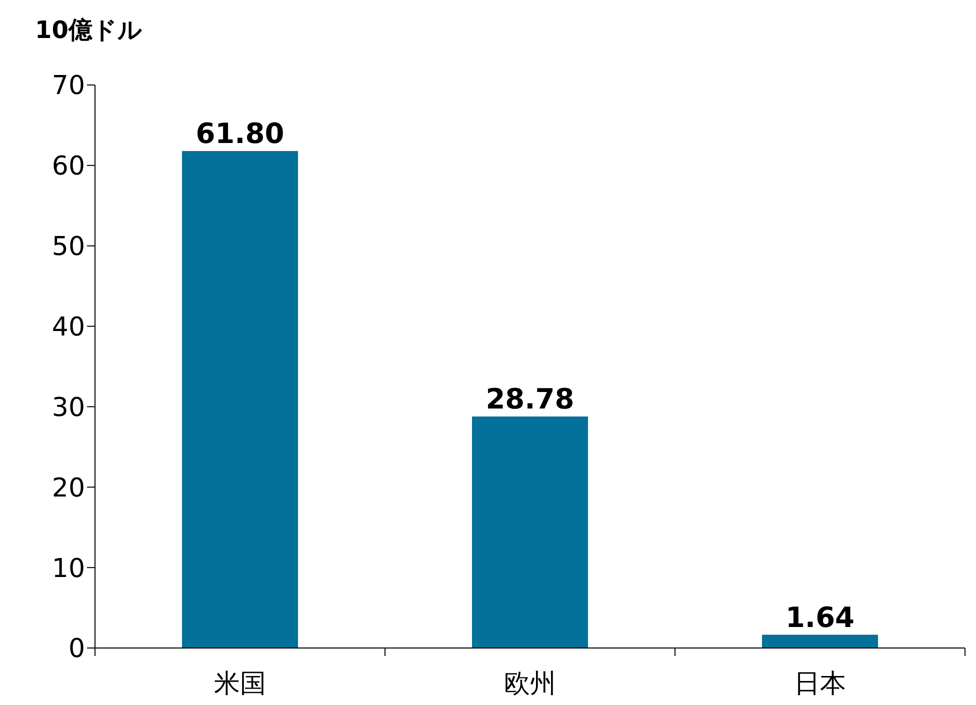 This screenshot has height=705, width=976. I want to click on y-tick-label: 50, so click(68, 247).